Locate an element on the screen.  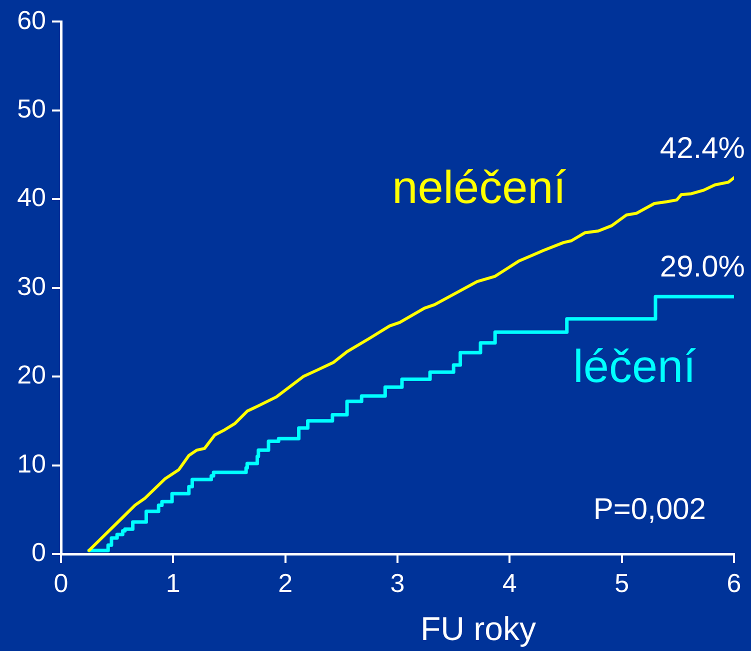
annotation: P=0,002 is located at coordinates (649, 509).